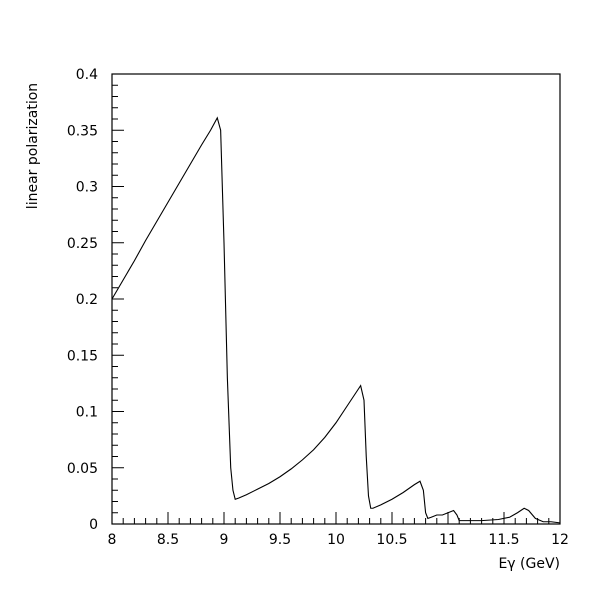 The width and height of the screenshot is (600, 600). Describe the element at coordinates (112, 540) in the screenshot. I see `x-tick-label: 8` at that location.